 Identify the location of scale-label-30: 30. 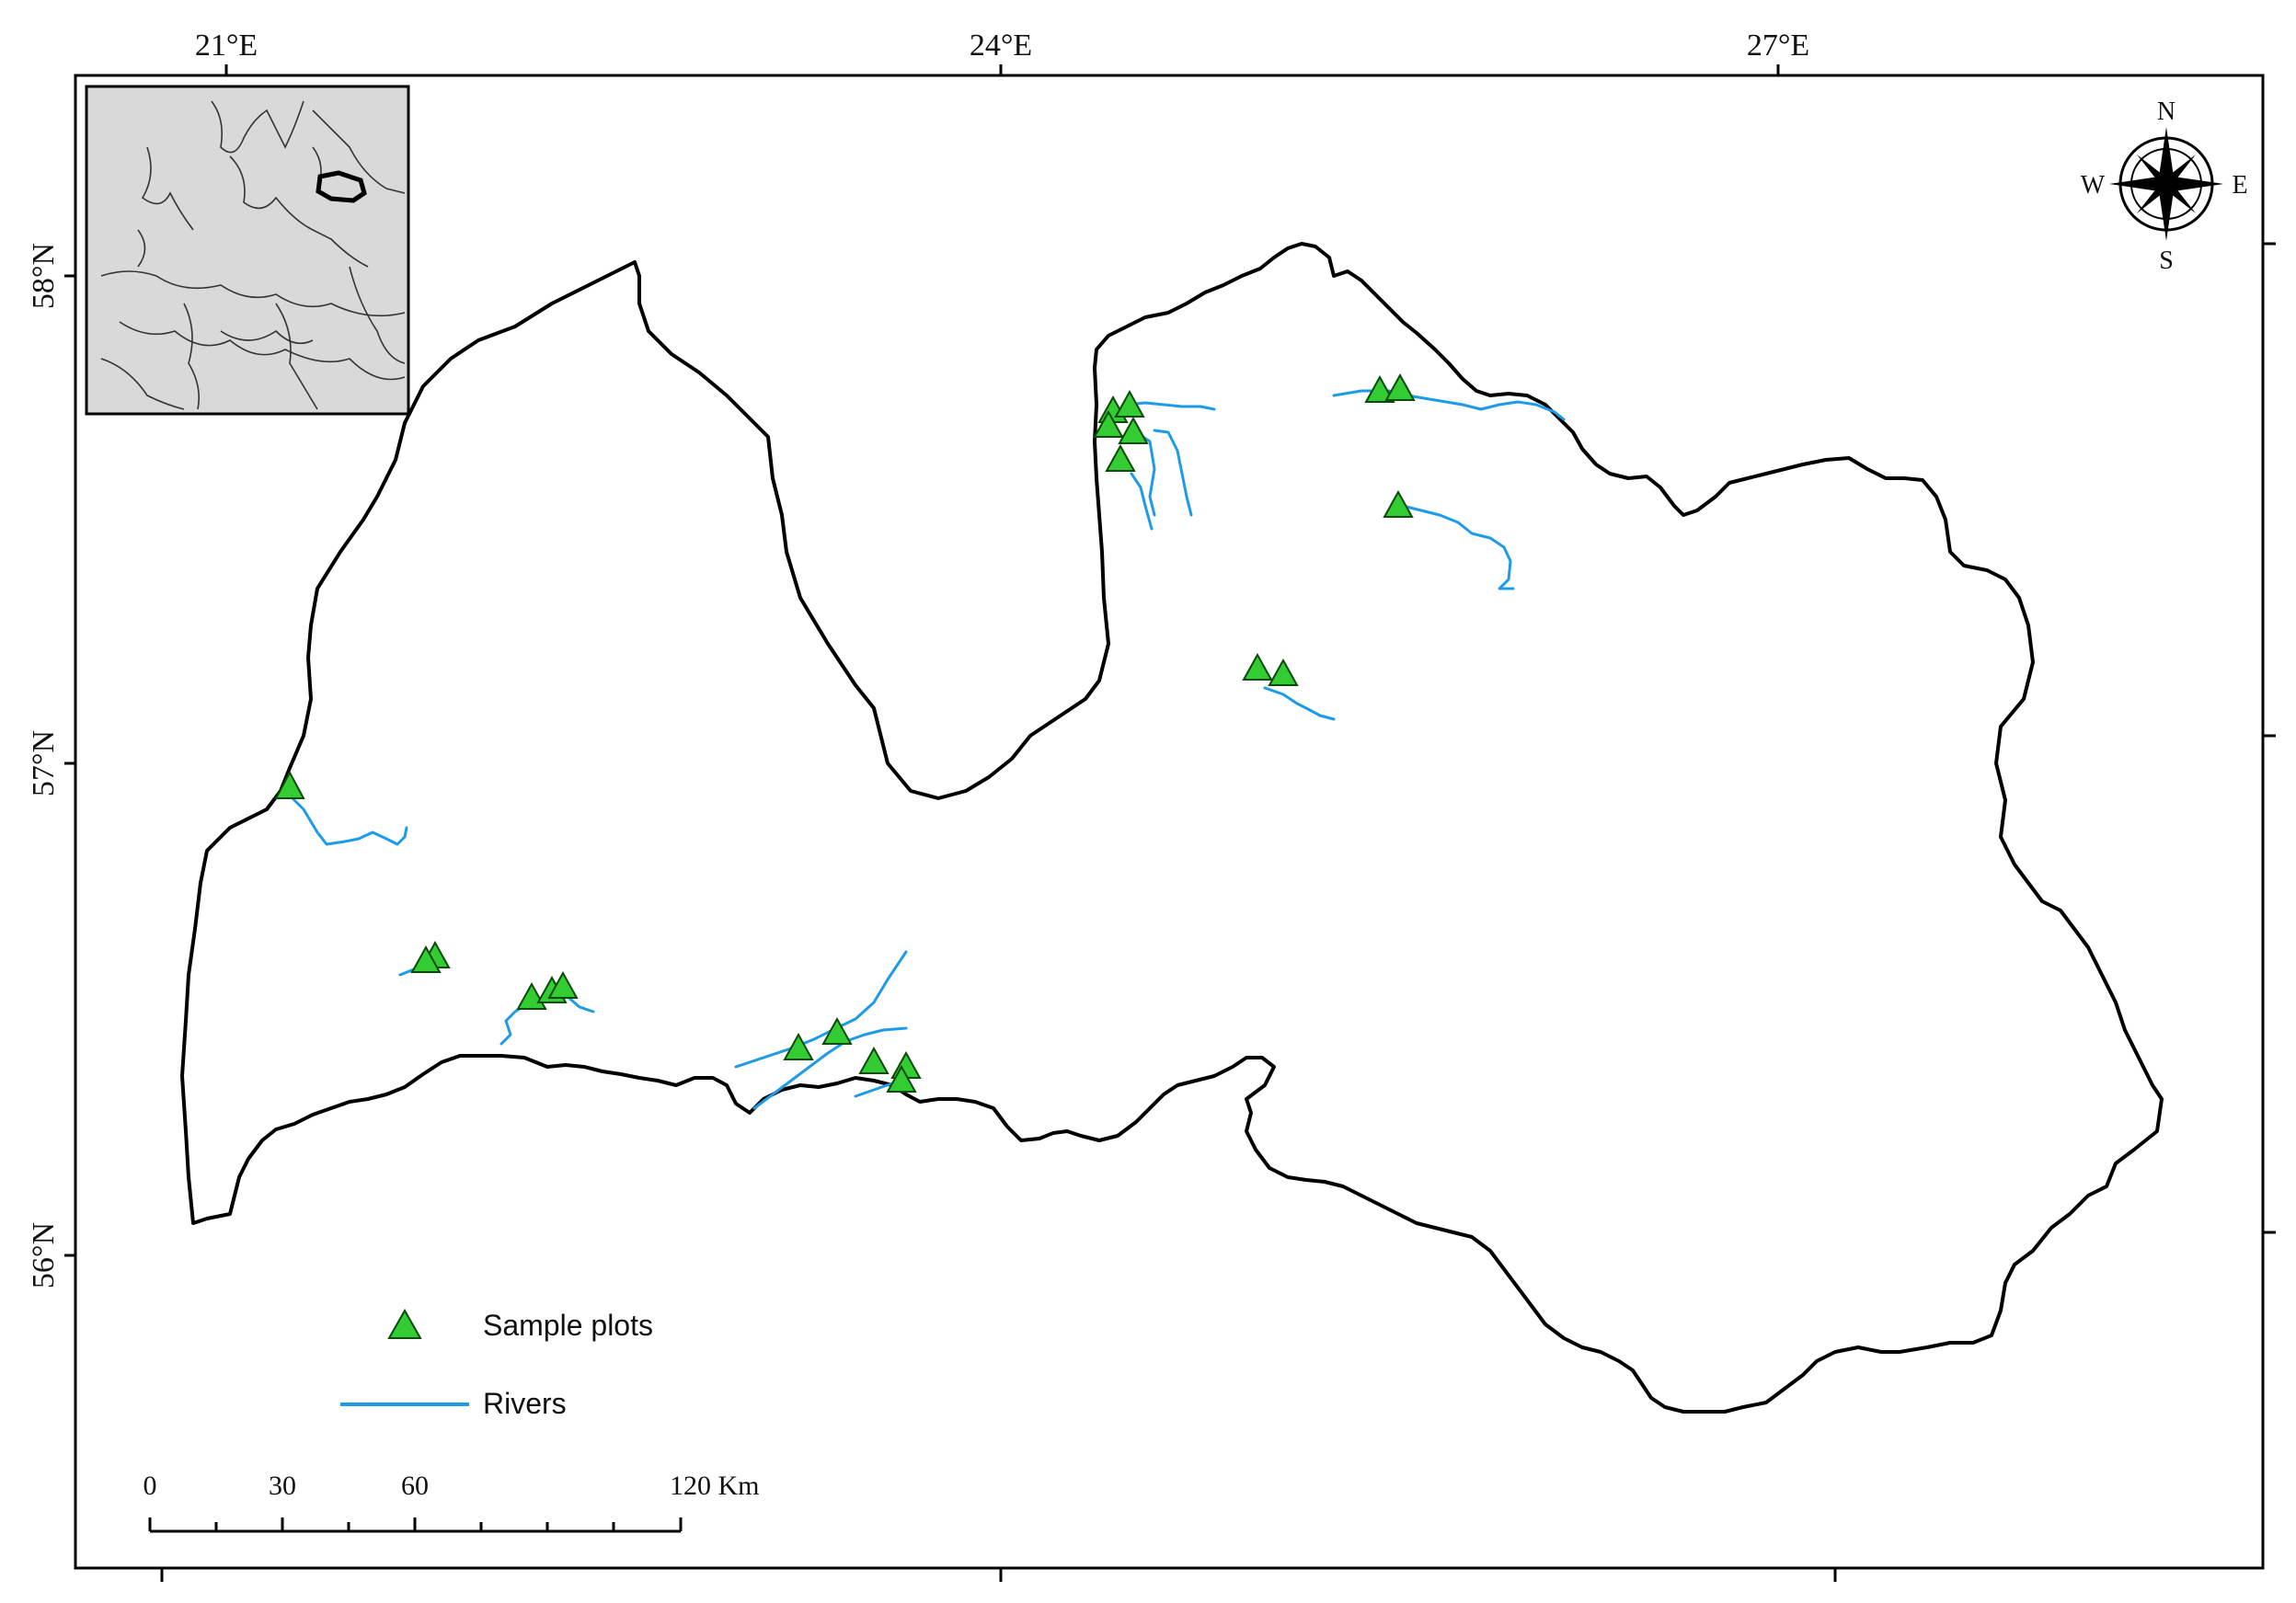
(282, 1486).